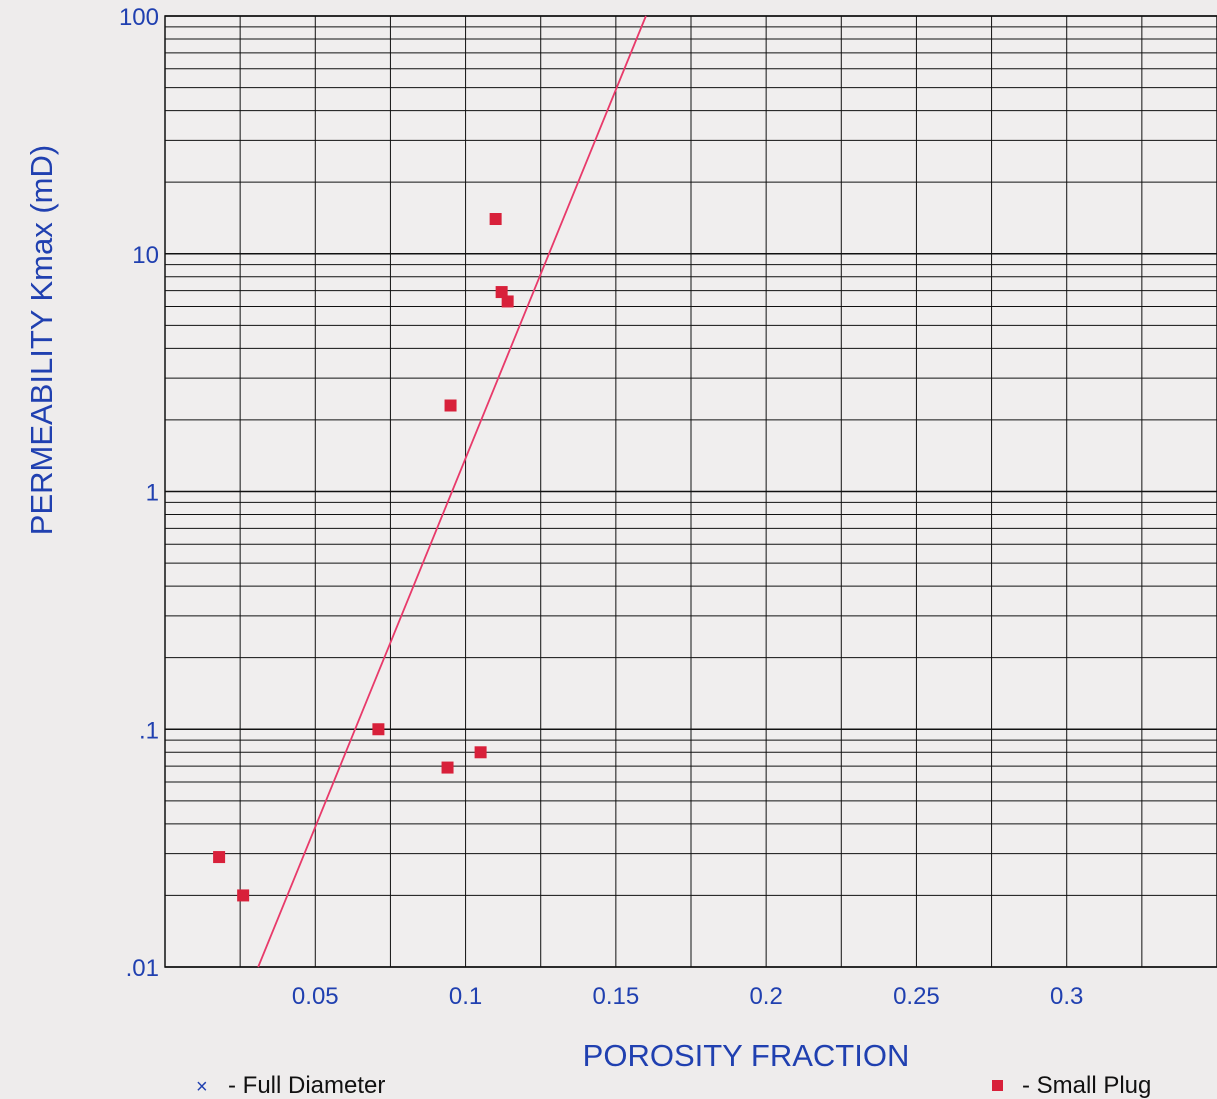  I want to click on y-tick-label: 100, so click(139, 17).